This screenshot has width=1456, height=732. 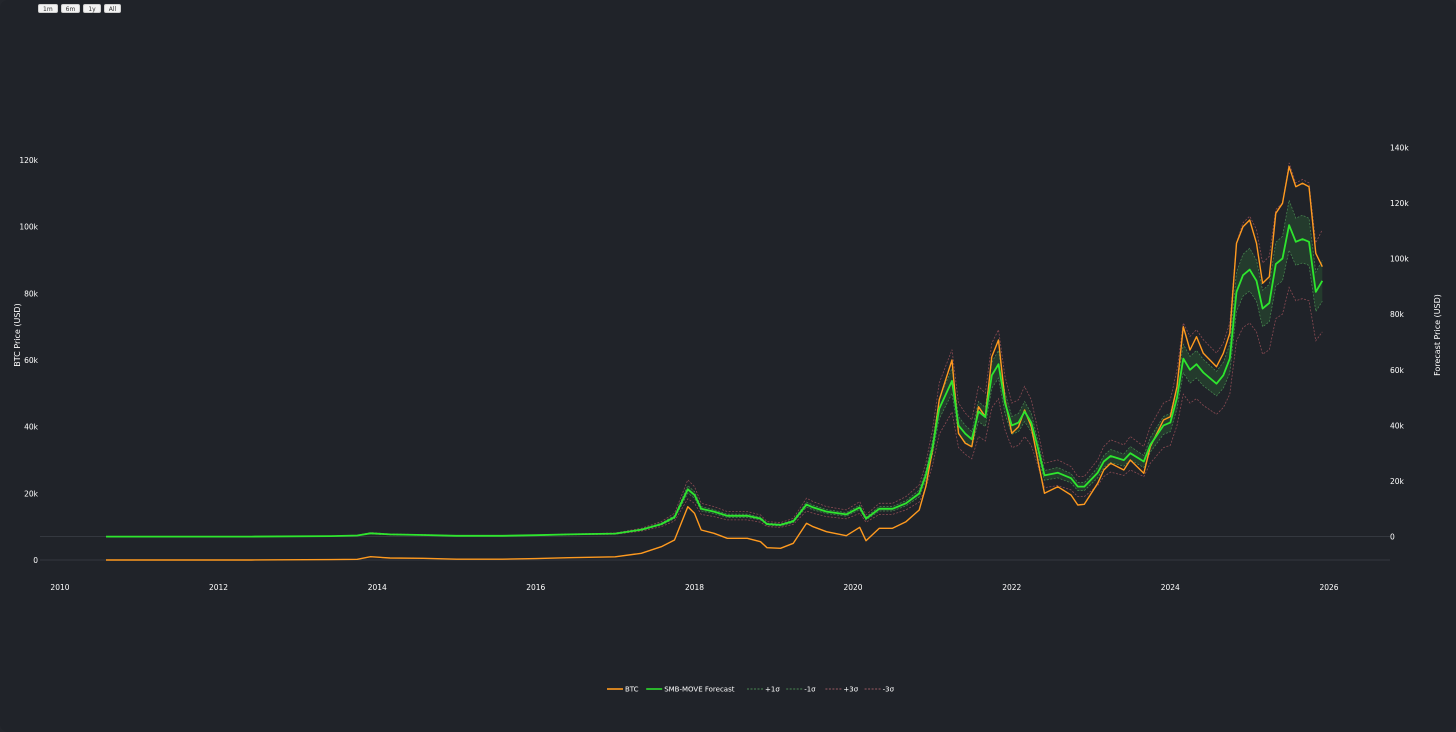 I want to click on y-tick-label: 0, so click(x=35, y=560).